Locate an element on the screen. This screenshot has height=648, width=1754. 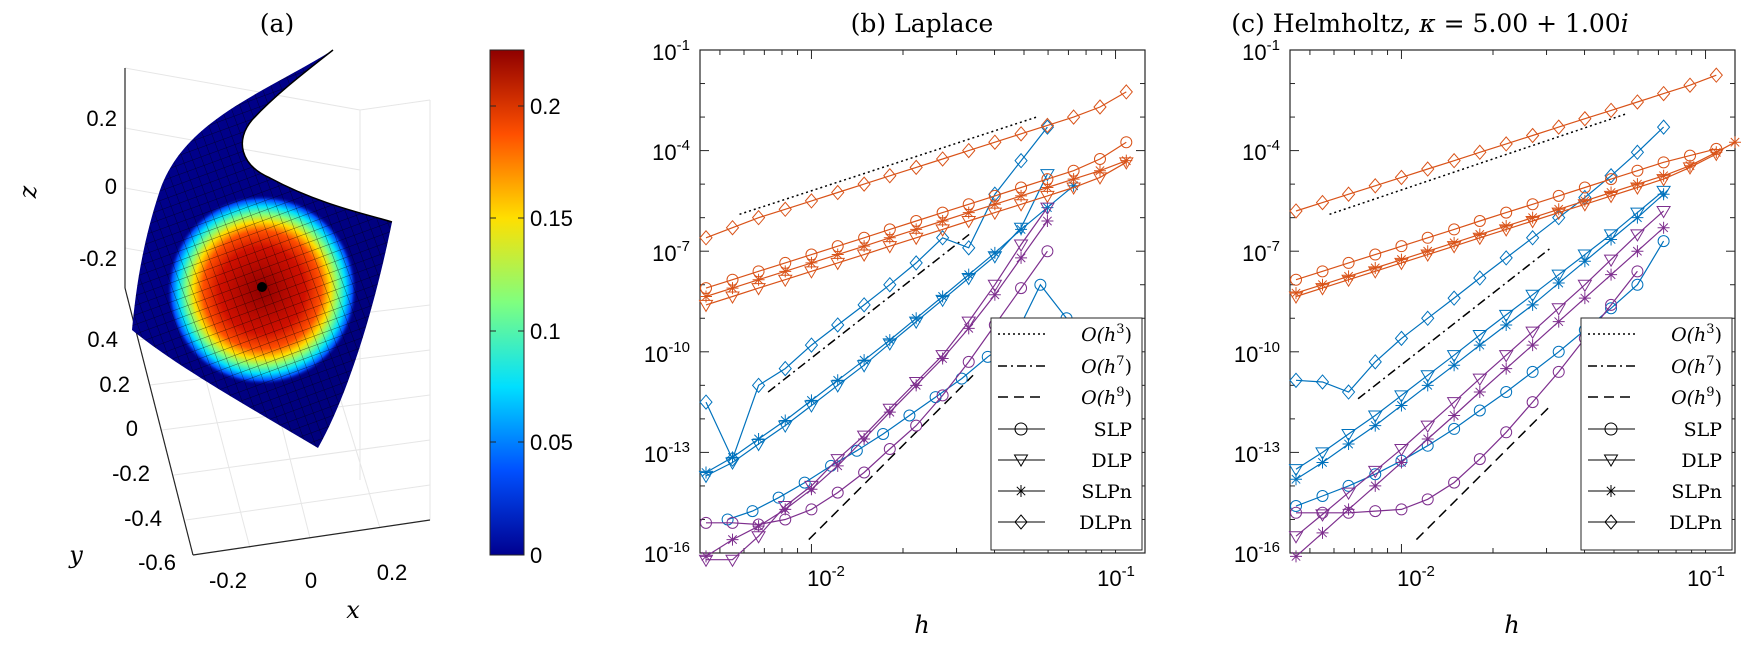
panel-c-legend: O(h3) O(h7) O(h9) SLP DLP is located at coordinates (1656, 434).